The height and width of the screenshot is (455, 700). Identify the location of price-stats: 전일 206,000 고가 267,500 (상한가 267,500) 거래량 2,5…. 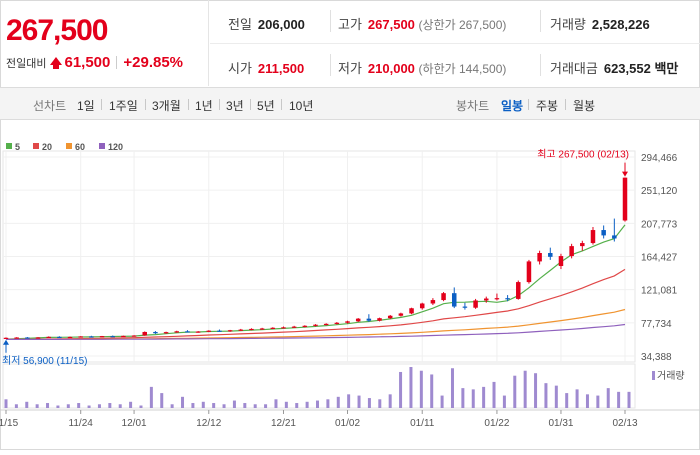
(455, 43).